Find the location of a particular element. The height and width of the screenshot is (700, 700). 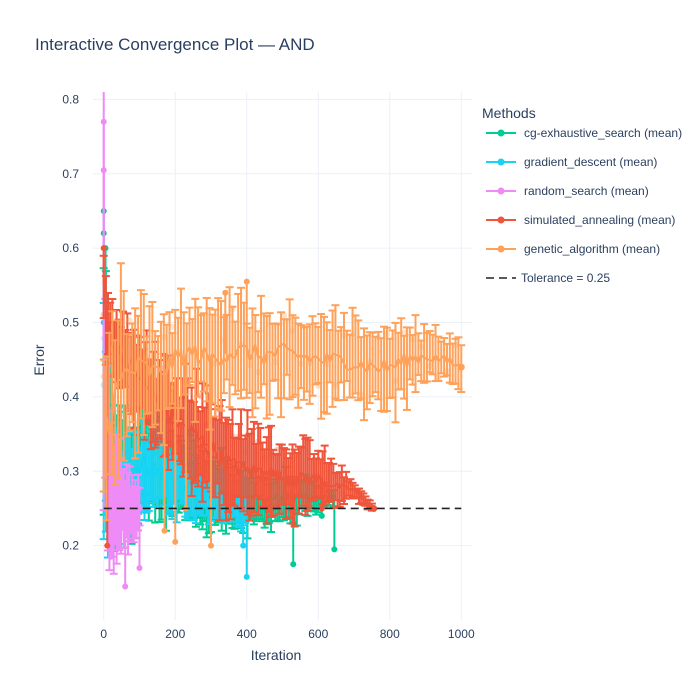

legend-item: random_search (mean) is located at coordinates (567, 191).